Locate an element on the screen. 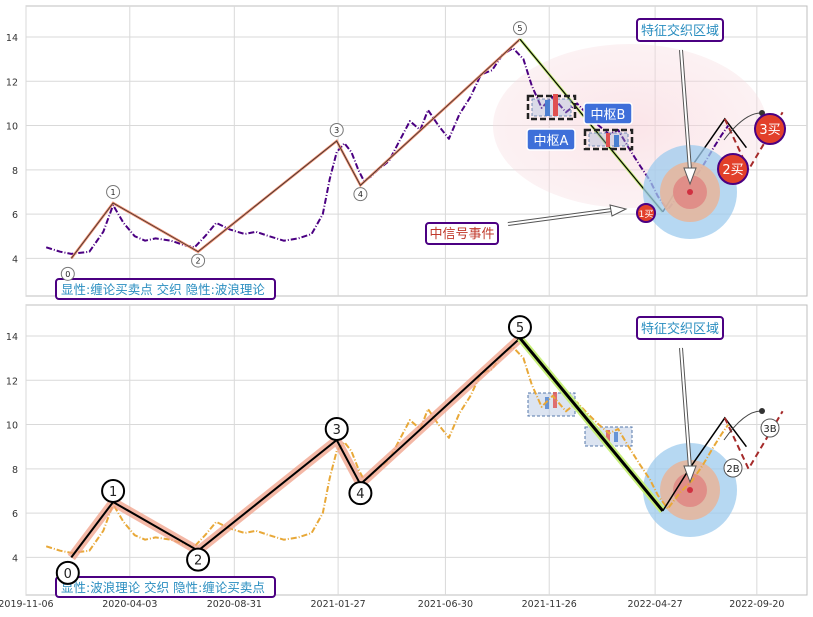  bottom-ytick-label-4: 12 is located at coordinates (12, 381).